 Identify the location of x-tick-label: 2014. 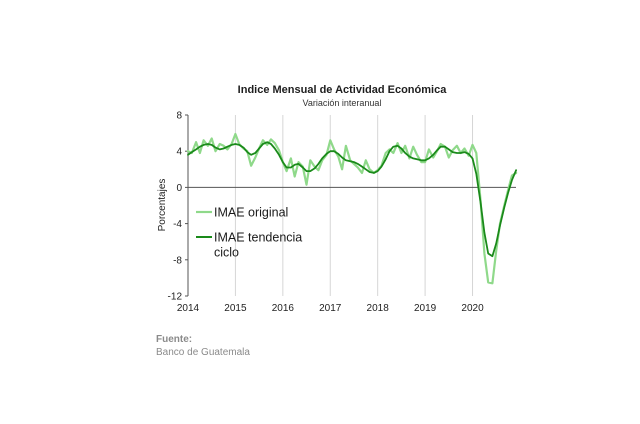
(188, 308).